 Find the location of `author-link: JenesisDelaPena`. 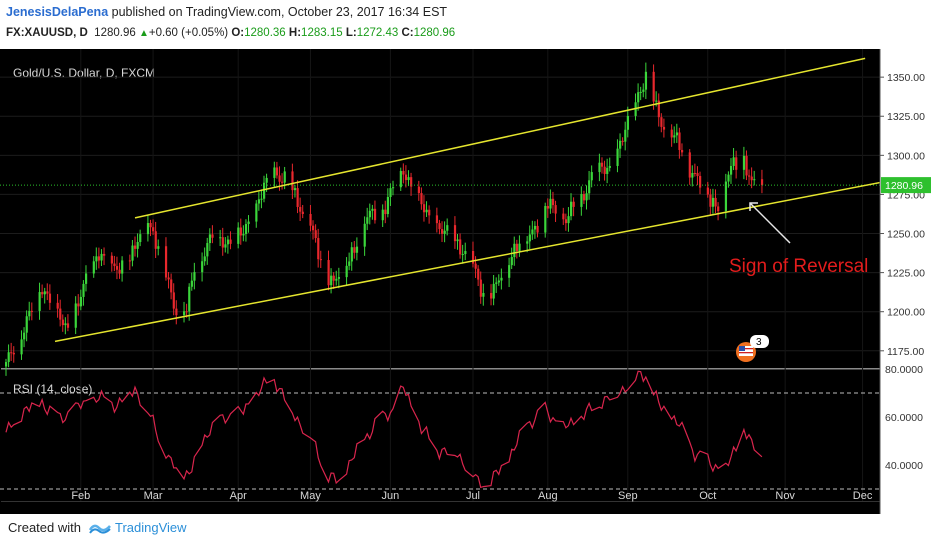

author-link: JenesisDelaPena is located at coordinates (57, 12).